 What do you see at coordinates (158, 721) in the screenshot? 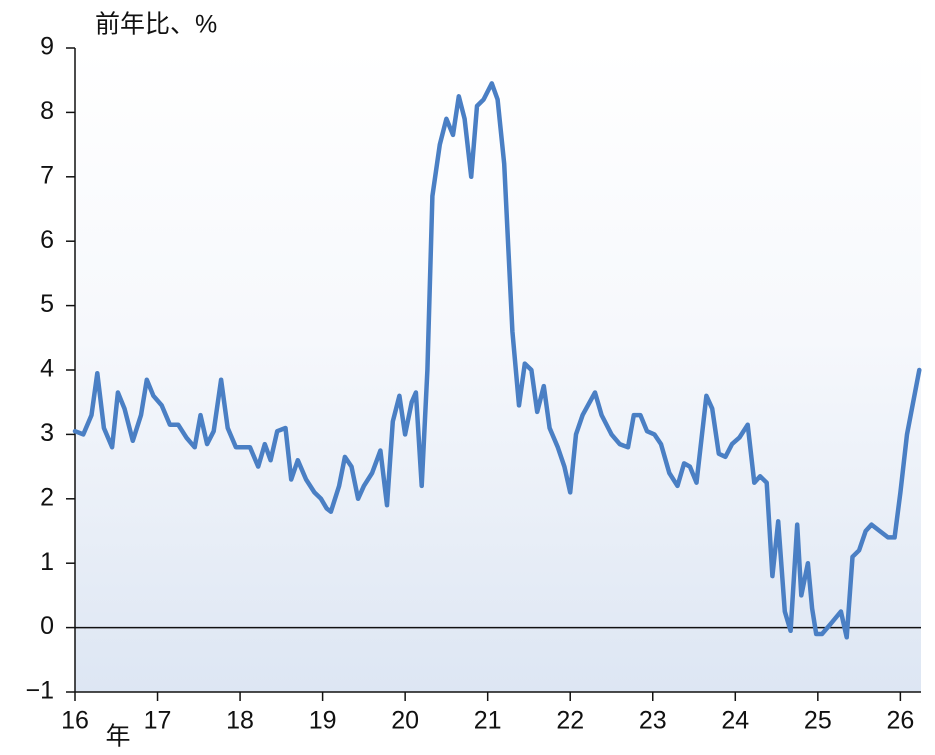
I see `x-tick-label: 17` at bounding box center [158, 721].